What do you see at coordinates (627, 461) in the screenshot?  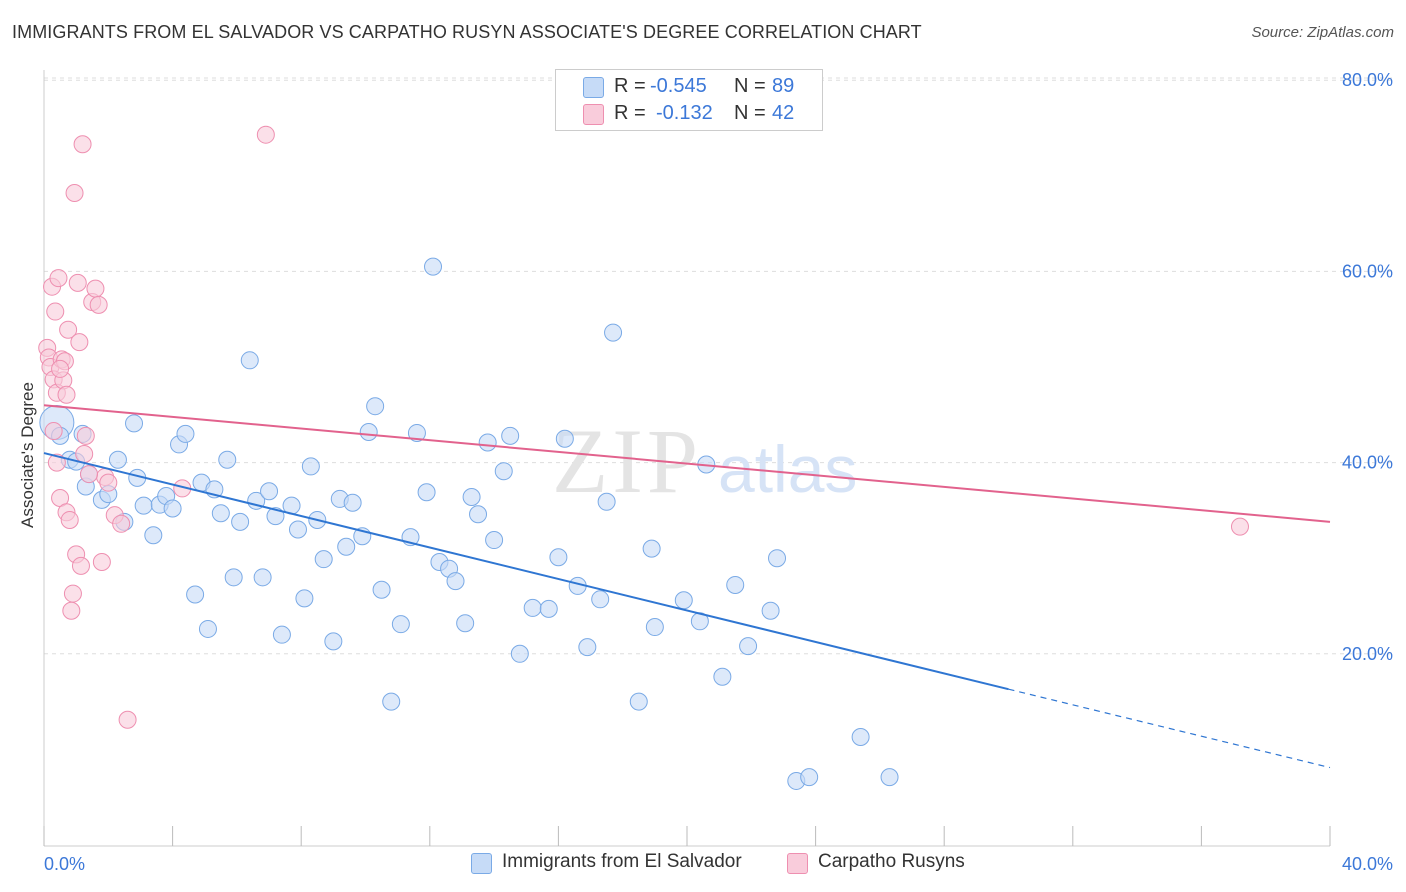 I see `watermark-zip: ZIP` at bounding box center [627, 461].